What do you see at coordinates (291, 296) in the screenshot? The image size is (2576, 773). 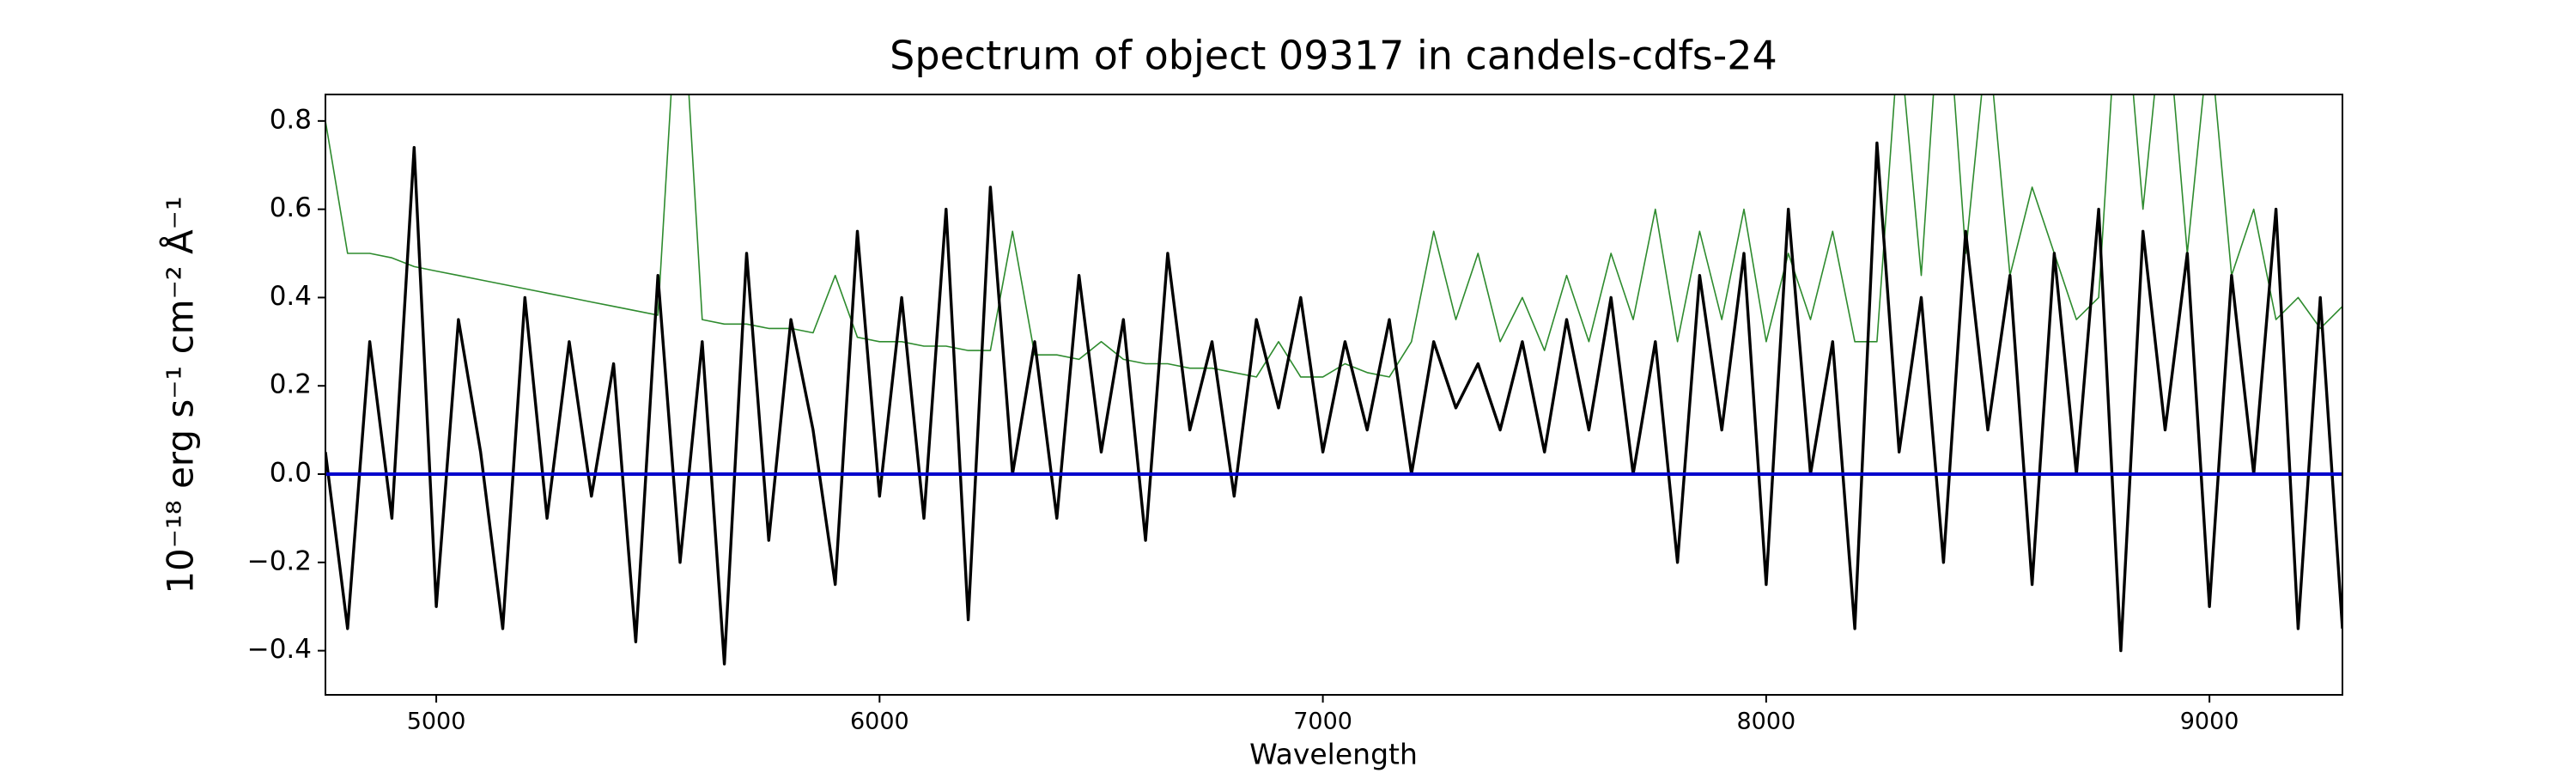 I see `y-tick-label: 0.4` at bounding box center [291, 296].